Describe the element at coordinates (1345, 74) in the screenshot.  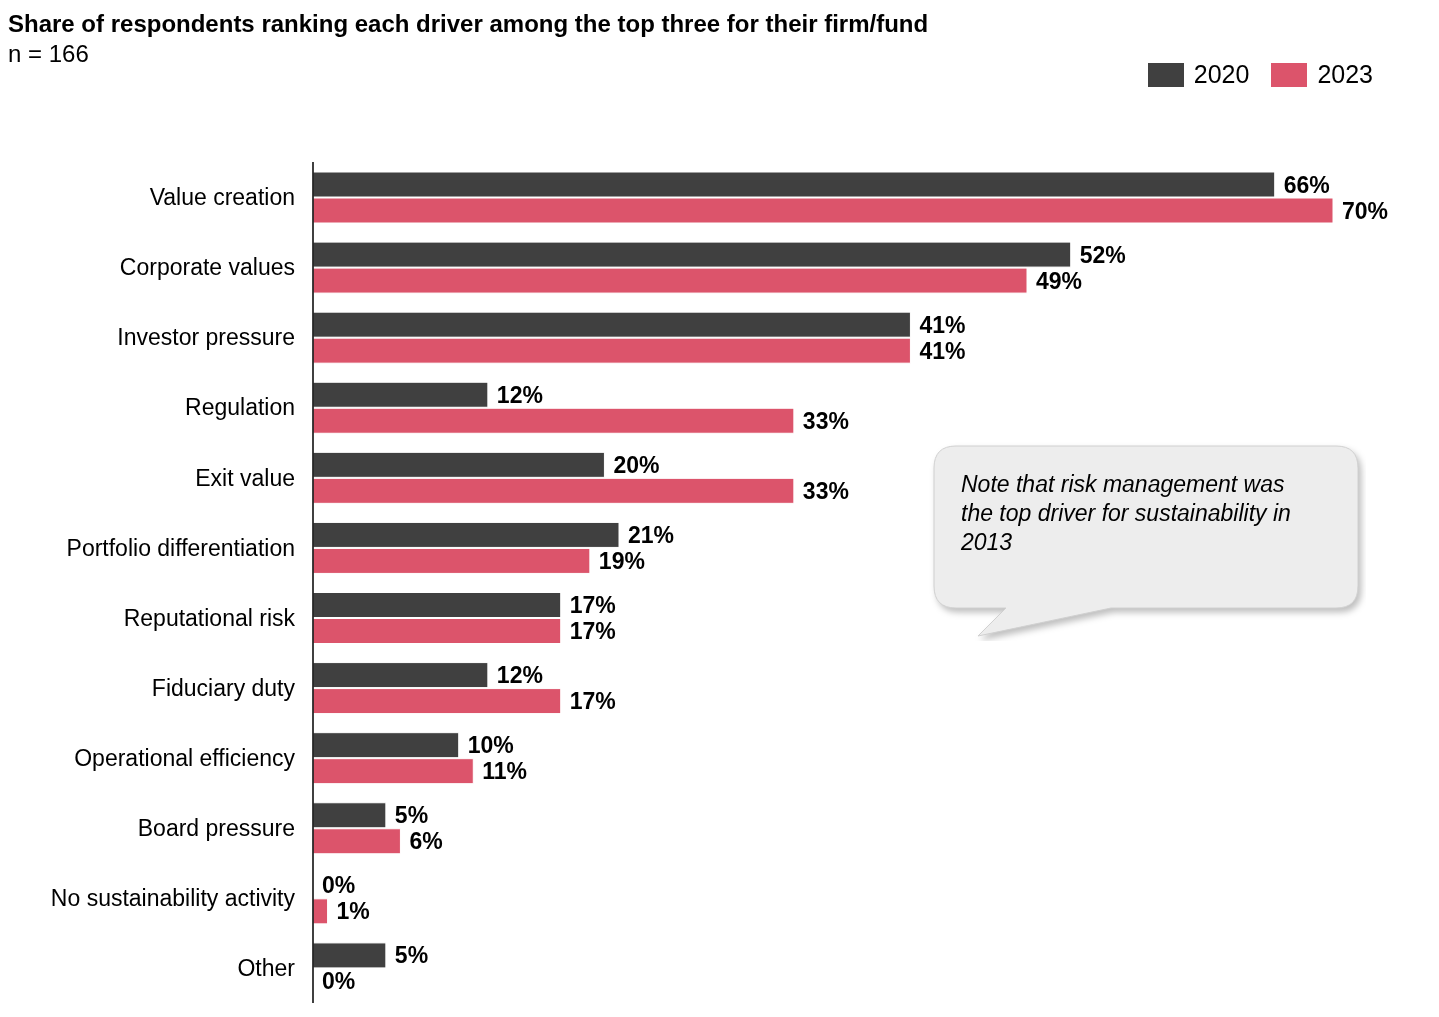
I see `legend-label: 2023` at that location.